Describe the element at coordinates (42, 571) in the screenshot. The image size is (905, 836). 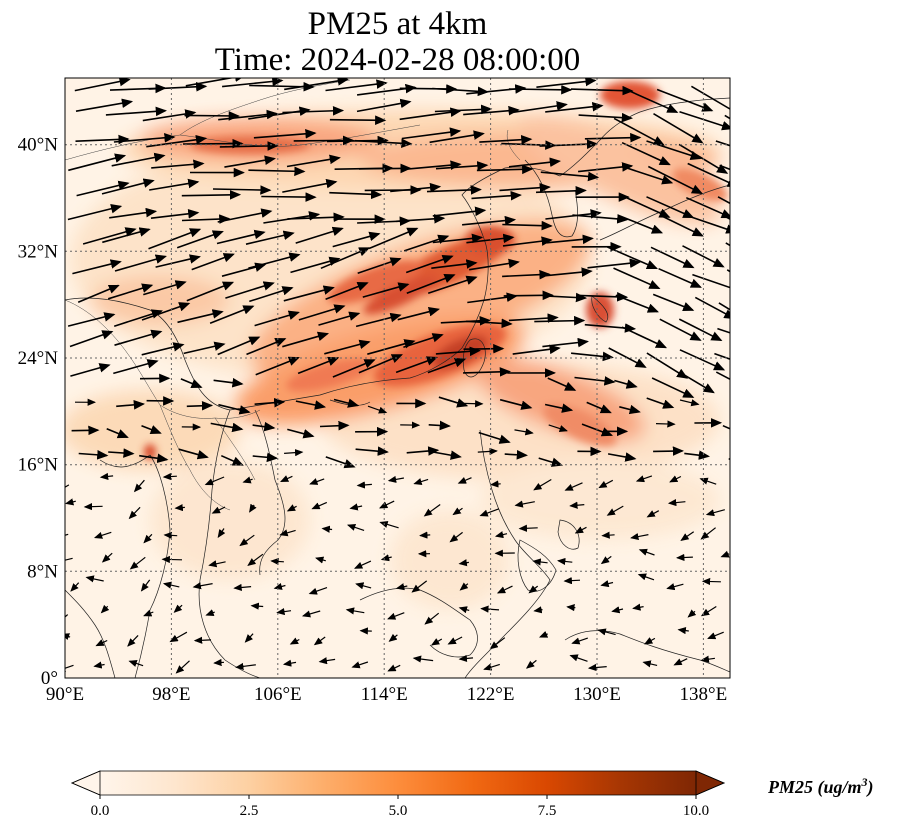
I see `lat-tick-label: 8°N` at that location.